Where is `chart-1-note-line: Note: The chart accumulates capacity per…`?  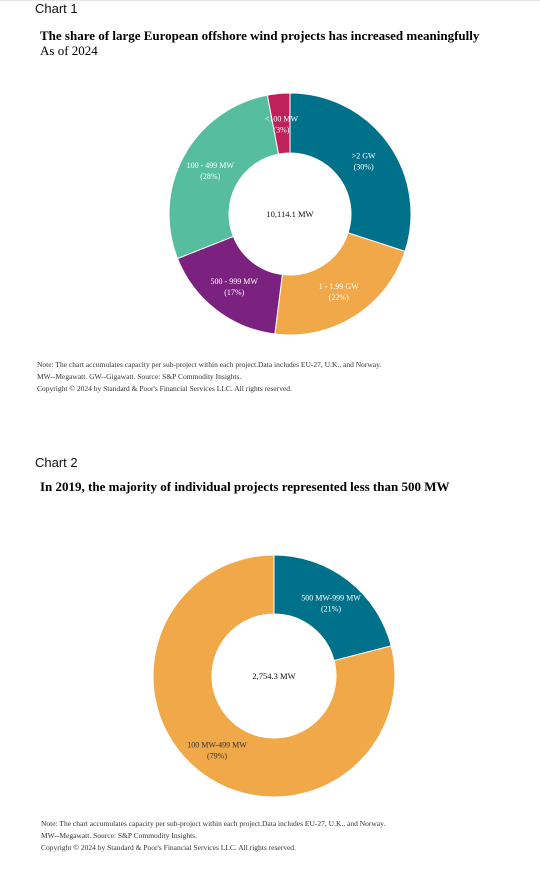 chart-1-note-line: Note: The chart accumulates capacity per… is located at coordinates (209, 364).